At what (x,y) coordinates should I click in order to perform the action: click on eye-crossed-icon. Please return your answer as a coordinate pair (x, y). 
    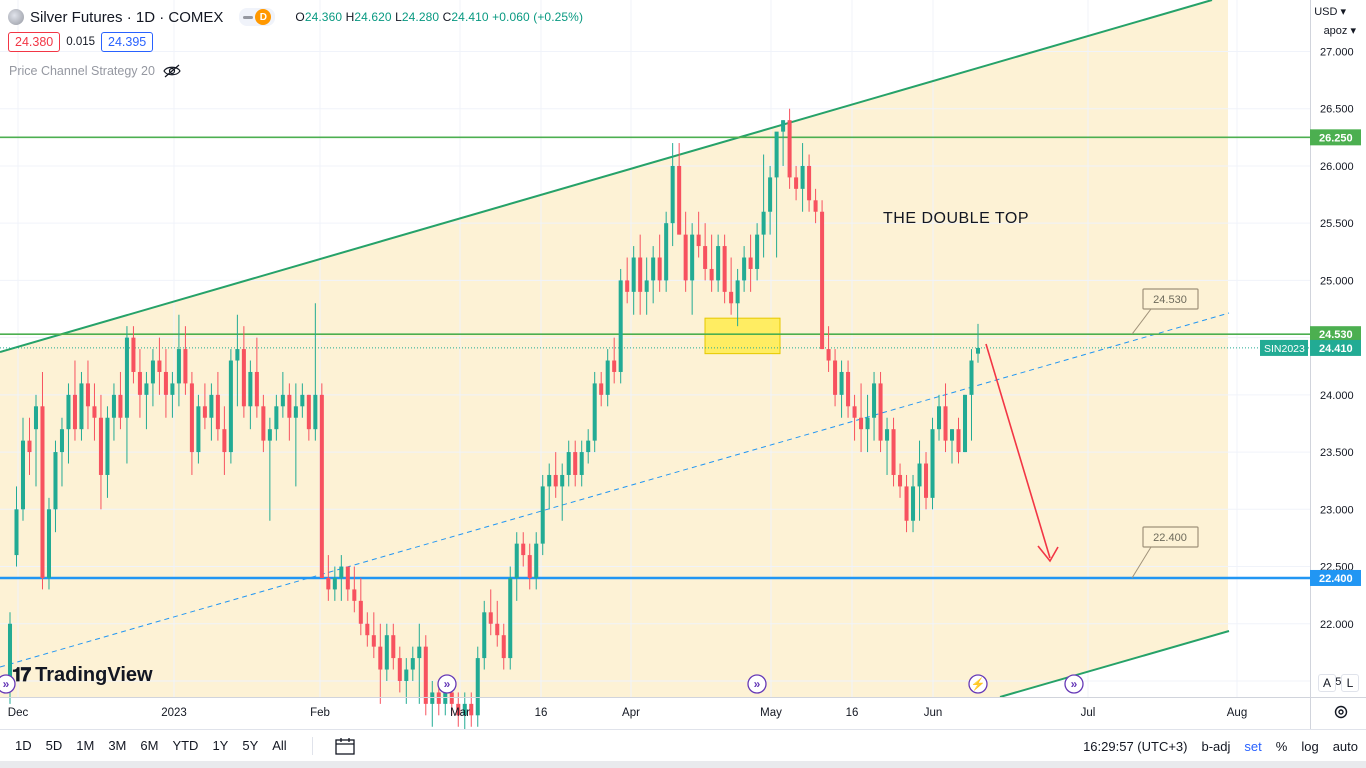
    Looking at the image, I should click on (172, 71).